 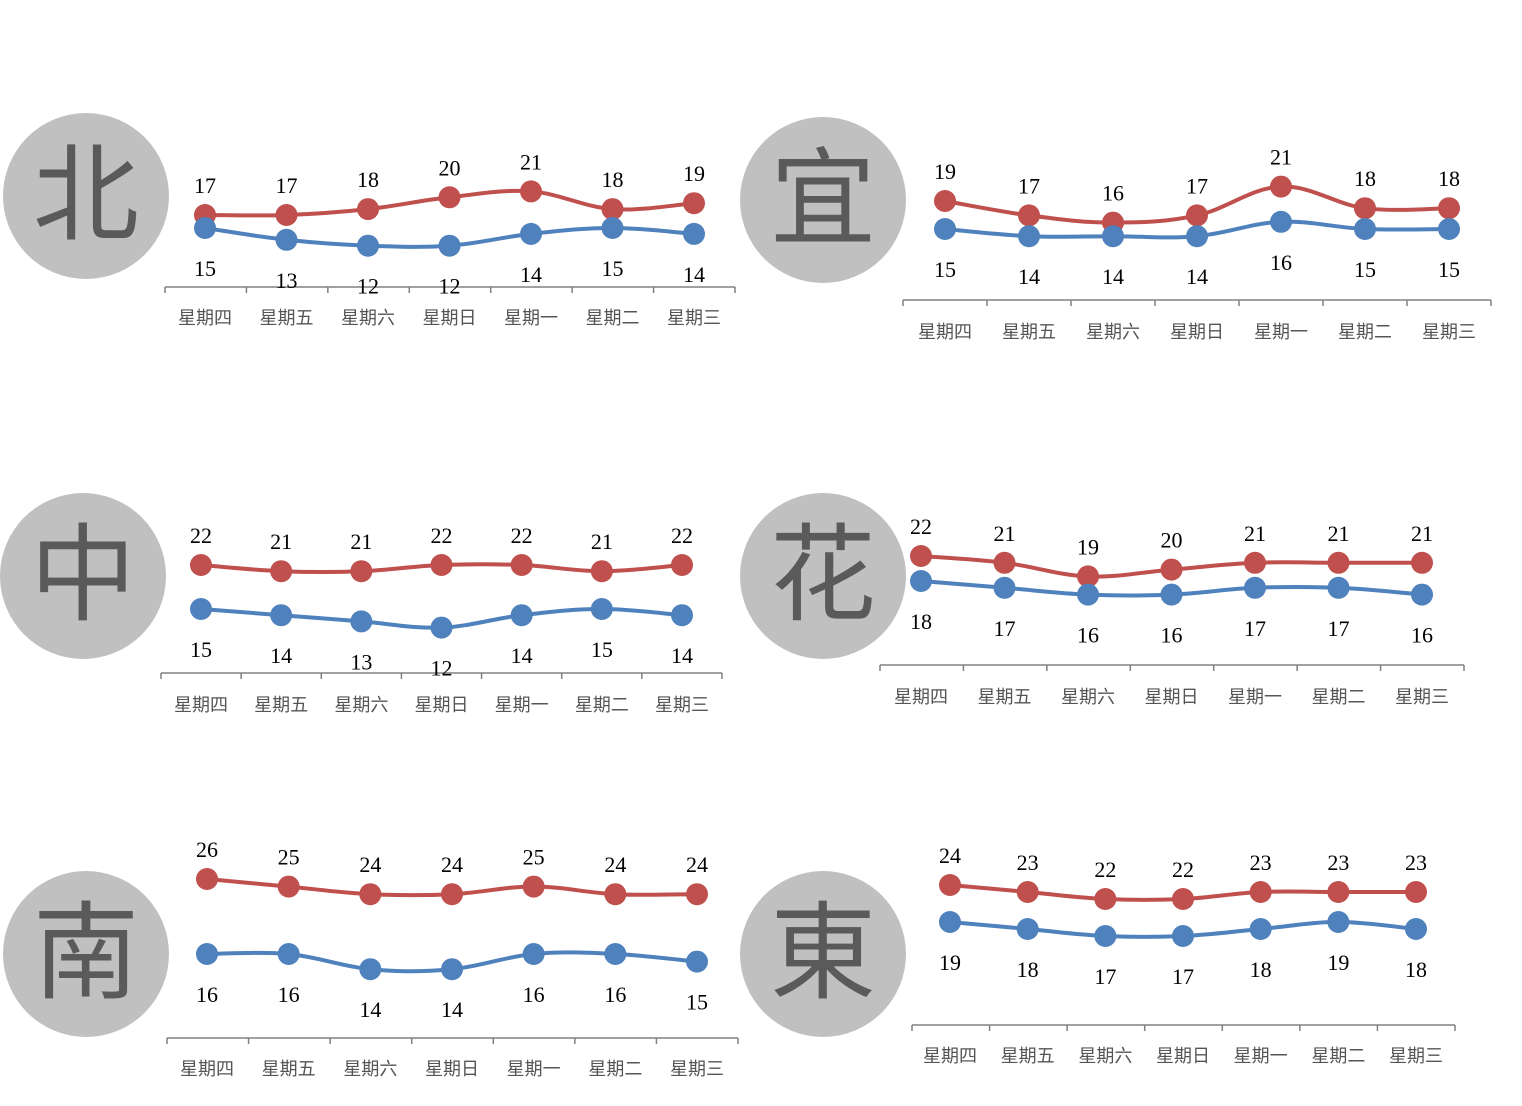 I want to click on region-badge-east: 東, so click(x=823, y=954).